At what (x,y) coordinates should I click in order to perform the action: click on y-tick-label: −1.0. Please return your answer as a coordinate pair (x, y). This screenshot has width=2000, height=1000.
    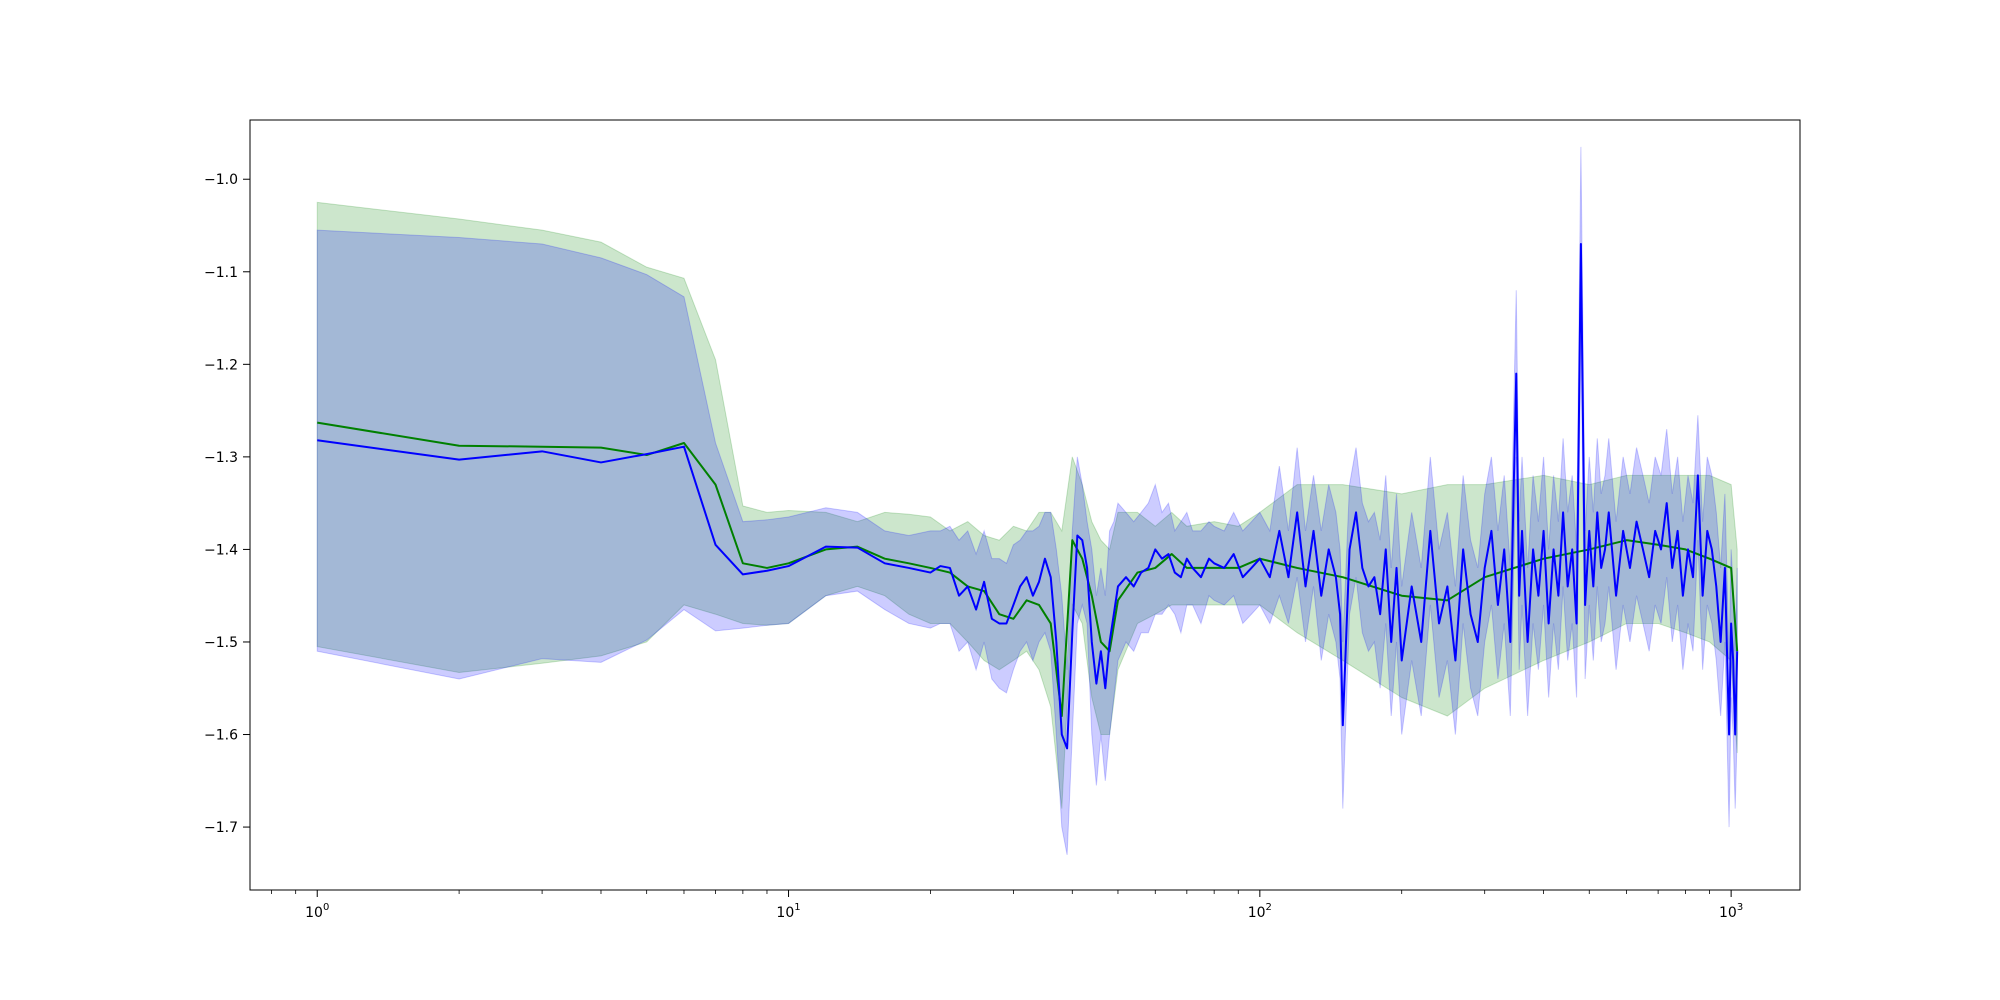
    Looking at the image, I should click on (221, 180).